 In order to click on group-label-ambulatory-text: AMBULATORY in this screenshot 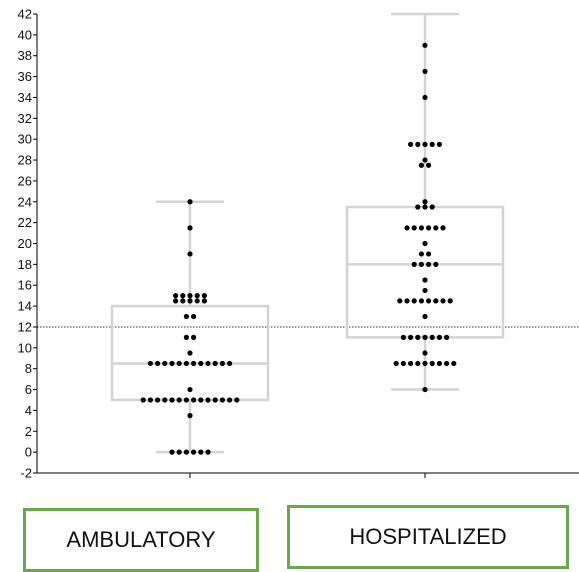, I will do `click(141, 539)`.